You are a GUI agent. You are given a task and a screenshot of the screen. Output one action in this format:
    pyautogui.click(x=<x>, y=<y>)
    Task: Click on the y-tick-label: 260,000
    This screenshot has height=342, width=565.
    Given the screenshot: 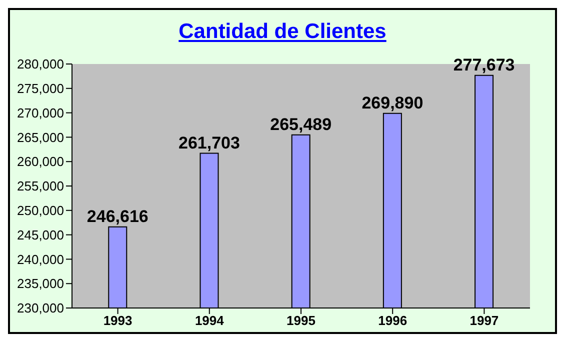 What is the action you would take?
    pyautogui.click(x=40, y=162)
    